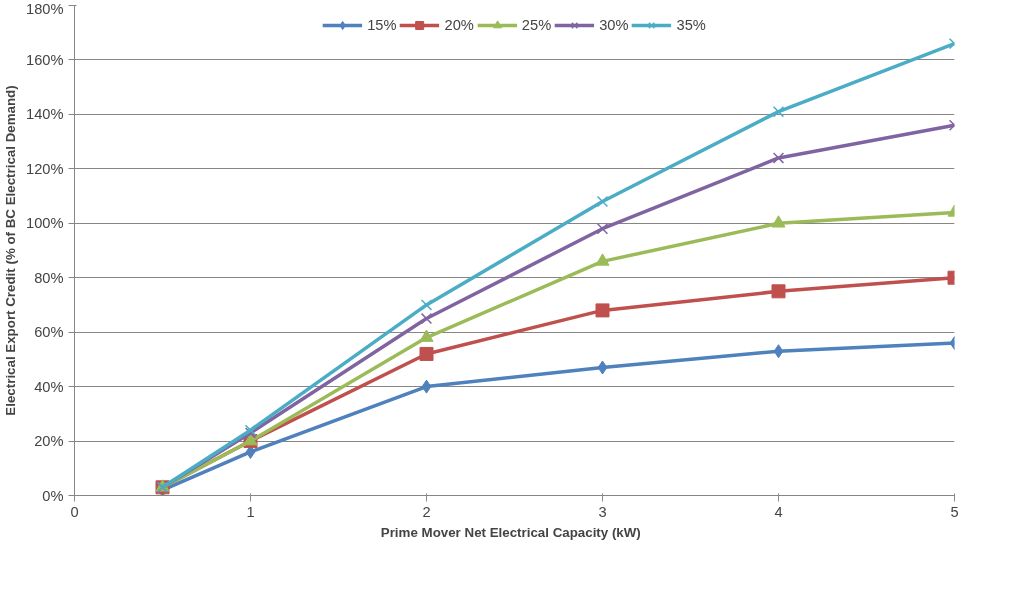 The width and height of the screenshot is (1014, 593). I want to click on y-axis-title: Electrical Export Credit (% of BC Electrical Demand), so click(11, 250).